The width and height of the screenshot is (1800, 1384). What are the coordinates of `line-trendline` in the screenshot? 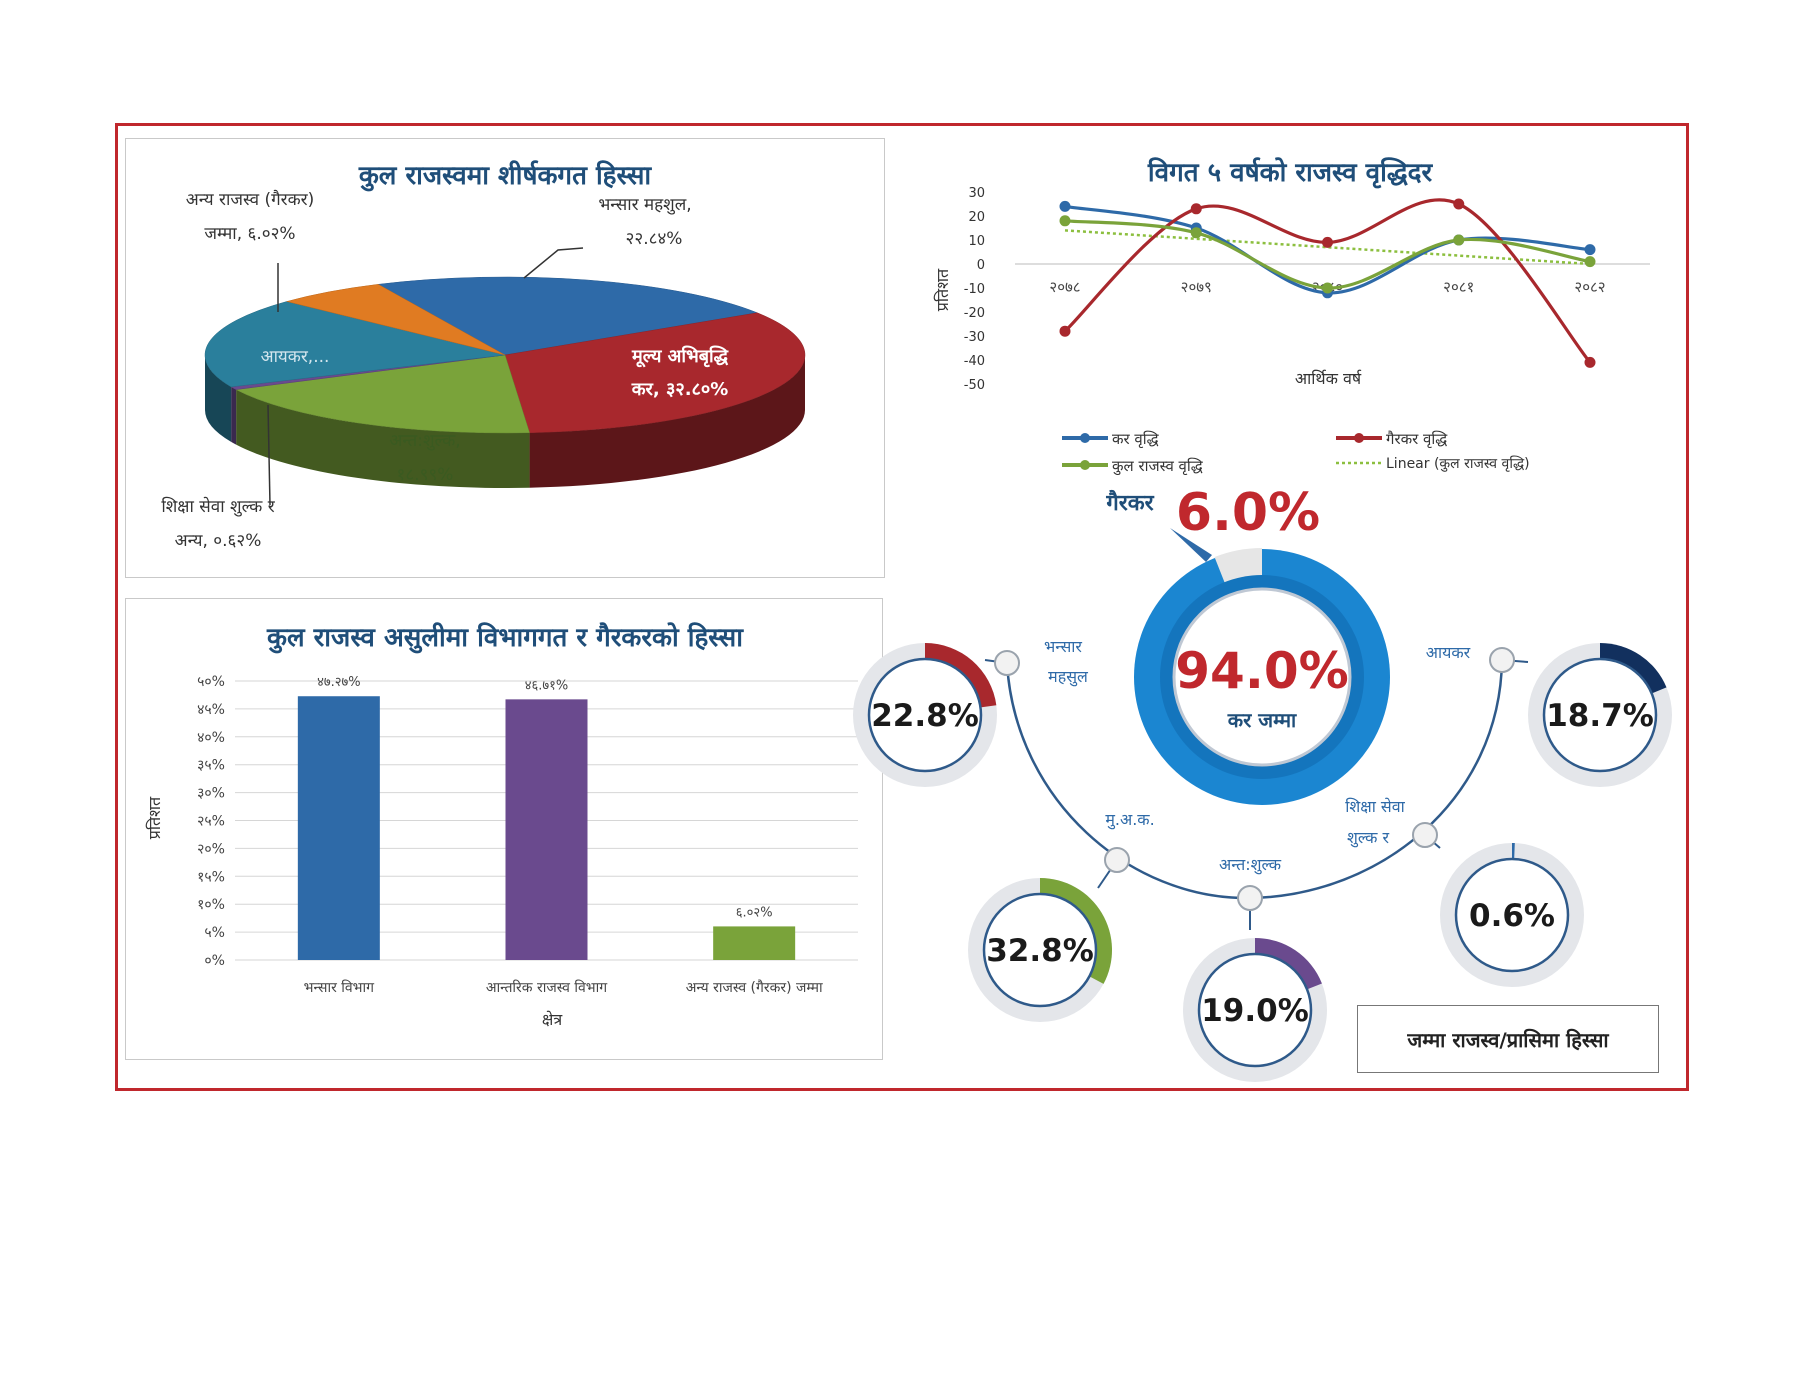 It's located at (1327, 247).